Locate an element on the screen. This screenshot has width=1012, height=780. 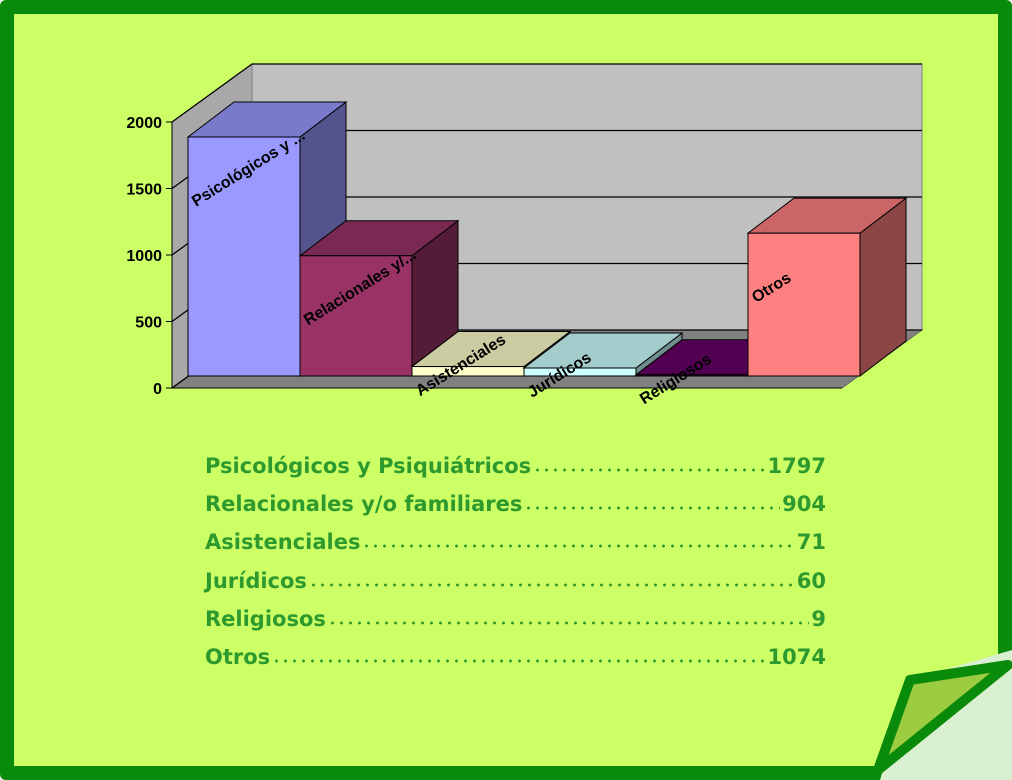
page-curl is located at coordinates (942, 717).